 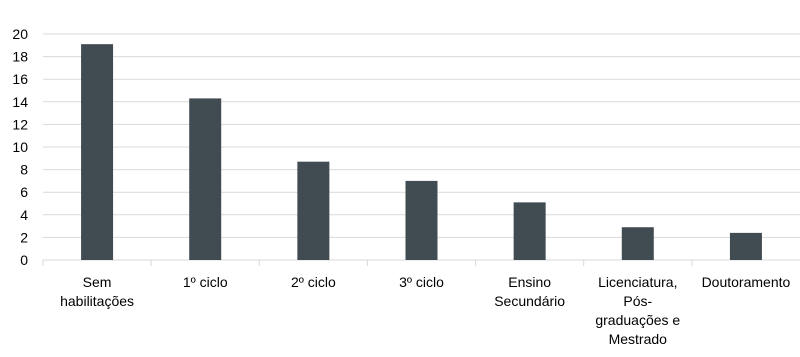 What do you see at coordinates (20, 57) in the screenshot?
I see `y-tick-label: 18` at bounding box center [20, 57].